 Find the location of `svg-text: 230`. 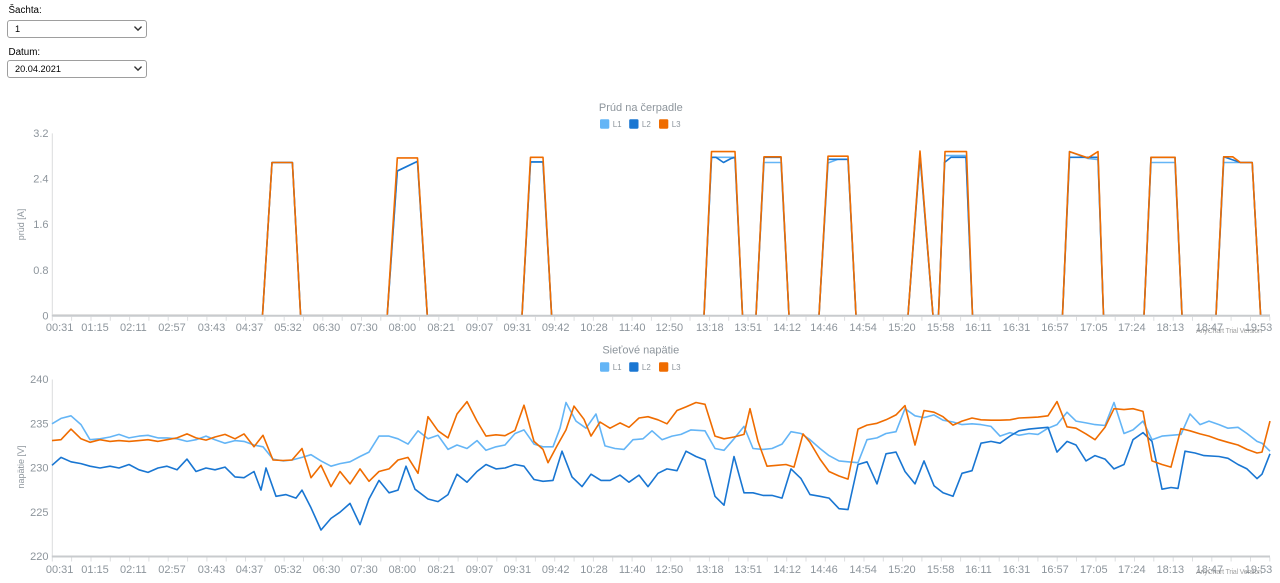

svg-text: 230 is located at coordinates (39, 469).